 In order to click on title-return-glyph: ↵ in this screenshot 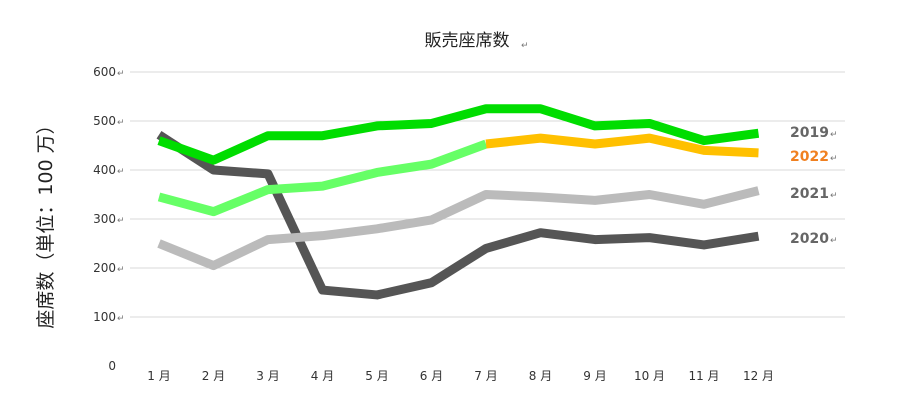, I will do `click(525, 46)`.